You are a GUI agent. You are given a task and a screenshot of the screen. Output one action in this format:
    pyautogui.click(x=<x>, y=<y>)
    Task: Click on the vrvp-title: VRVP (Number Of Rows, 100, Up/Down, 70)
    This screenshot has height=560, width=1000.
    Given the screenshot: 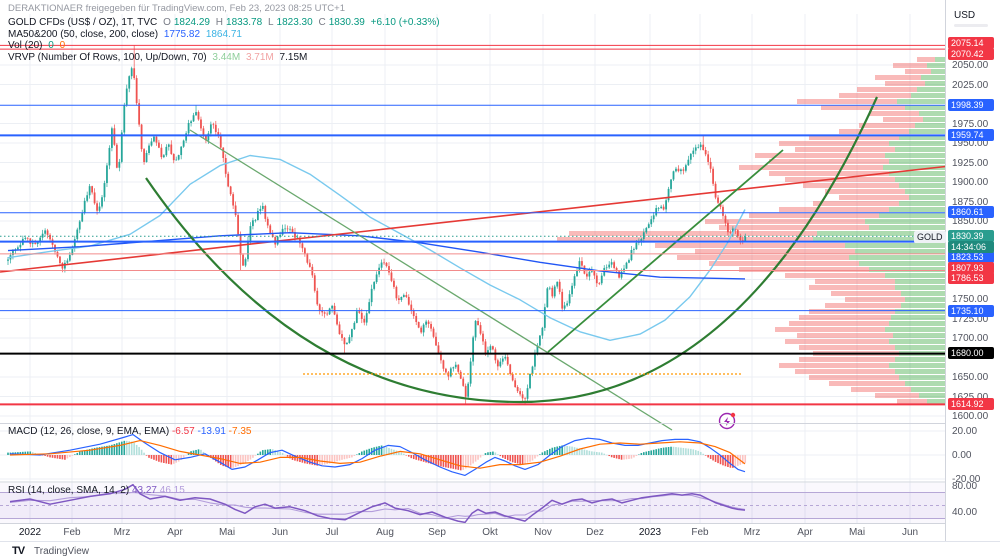 What is the action you would take?
    pyautogui.click(x=107, y=57)
    